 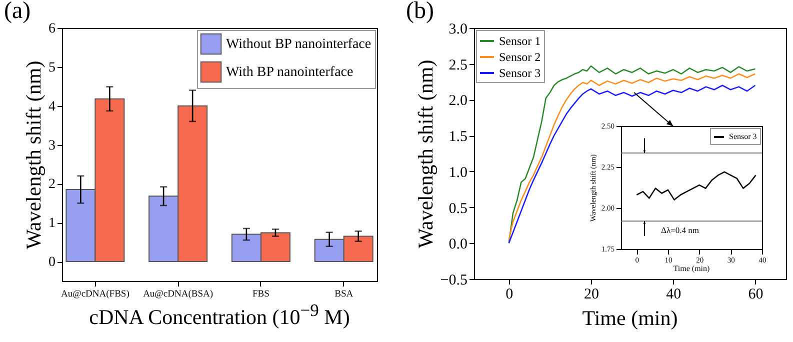 I want to click on y-tick-label: 3, so click(x=52, y=146).